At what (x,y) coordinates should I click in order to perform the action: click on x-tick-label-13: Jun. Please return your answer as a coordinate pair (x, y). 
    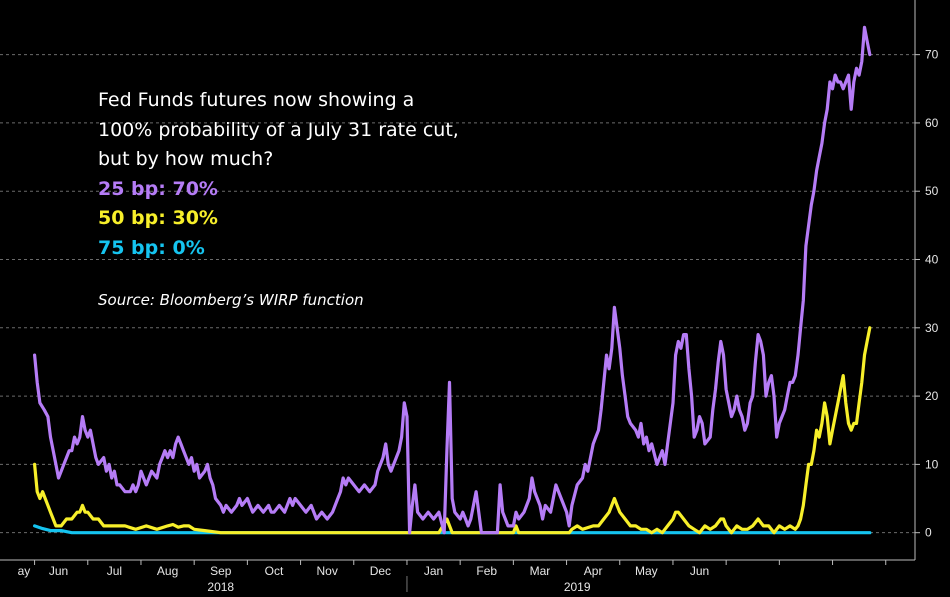
    Looking at the image, I should click on (699, 571).